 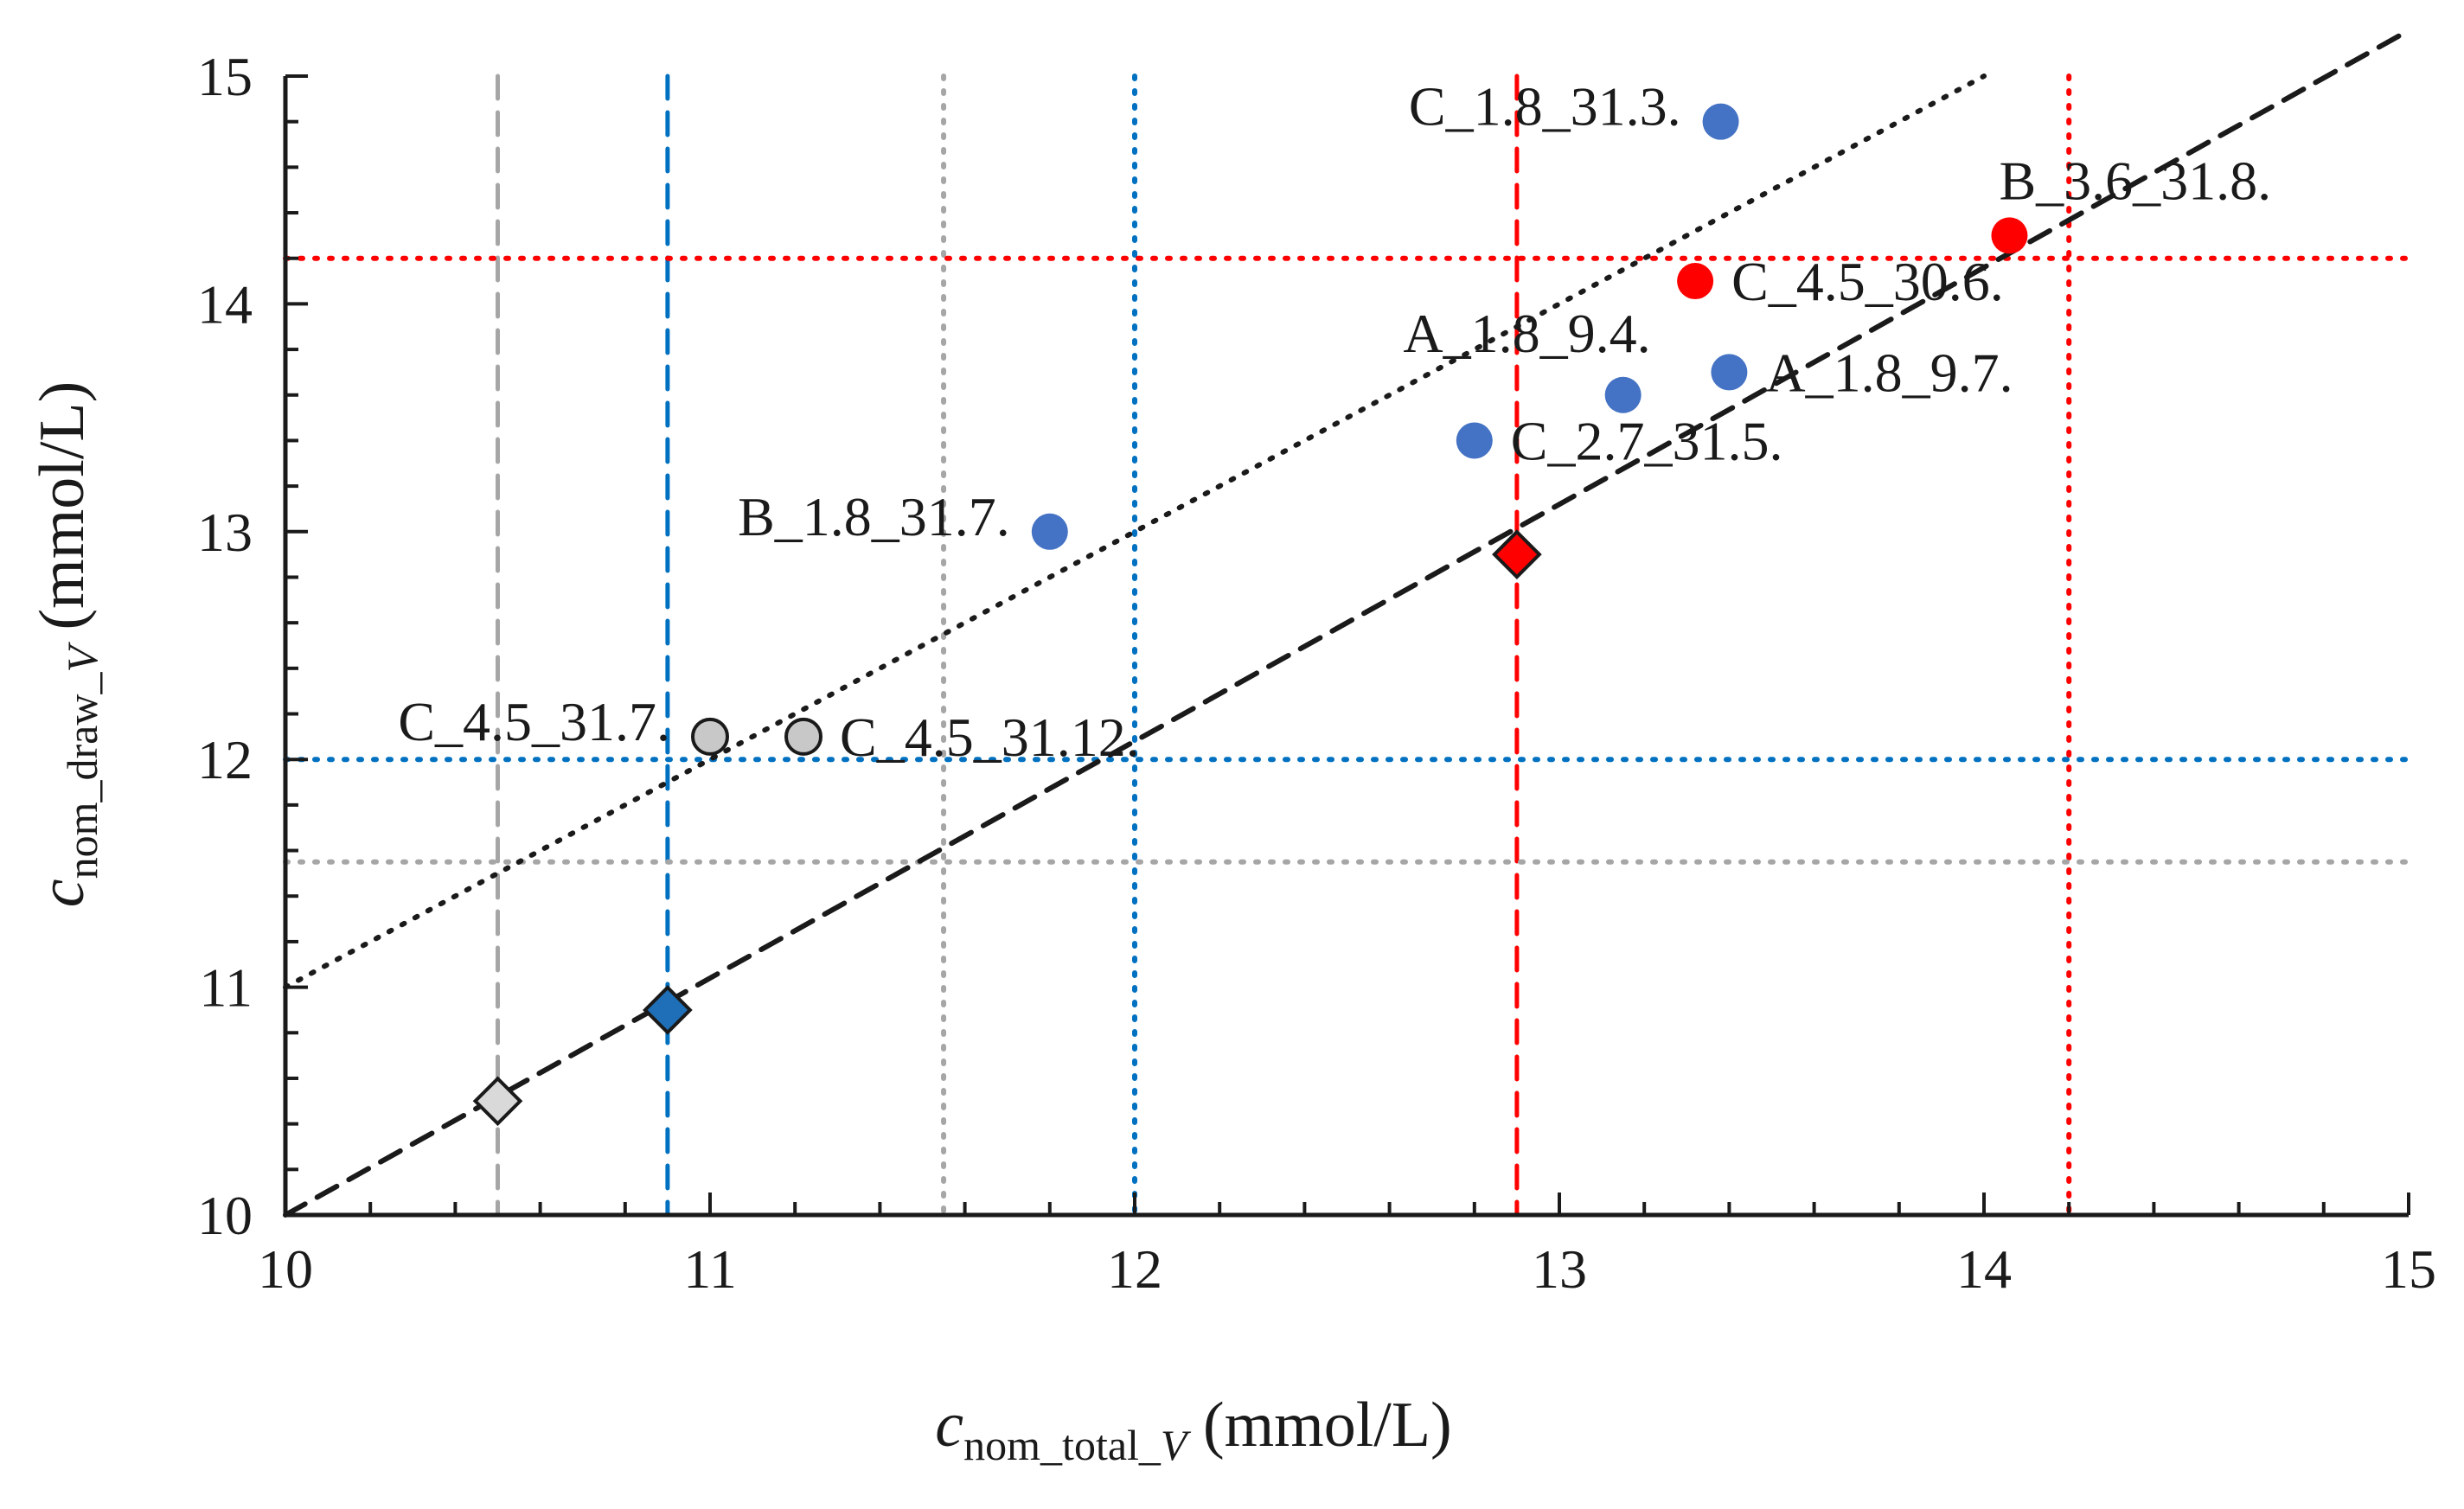 What do you see at coordinates (66, 644) in the screenshot?
I see `y-axis-title: cnom_draw_V (mmol/L)` at bounding box center [66, 644].